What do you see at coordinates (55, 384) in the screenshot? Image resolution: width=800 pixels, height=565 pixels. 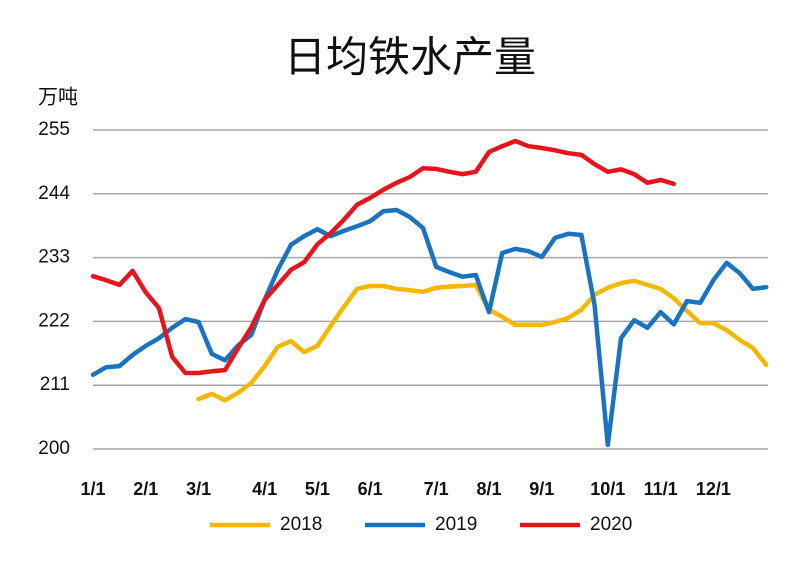 I see `y-tick-label: 211` at bounding box center [55, 384].